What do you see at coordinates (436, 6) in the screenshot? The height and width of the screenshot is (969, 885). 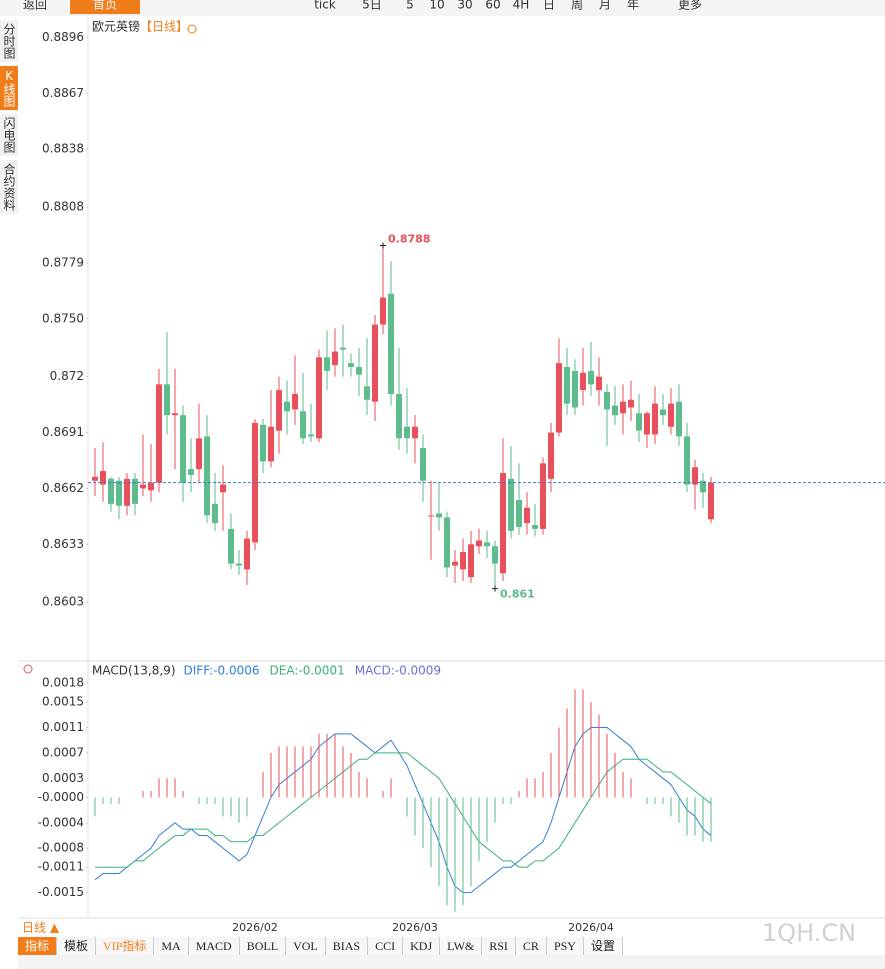 I see `toolbar-item: 10` at bounding box center [436, 6].